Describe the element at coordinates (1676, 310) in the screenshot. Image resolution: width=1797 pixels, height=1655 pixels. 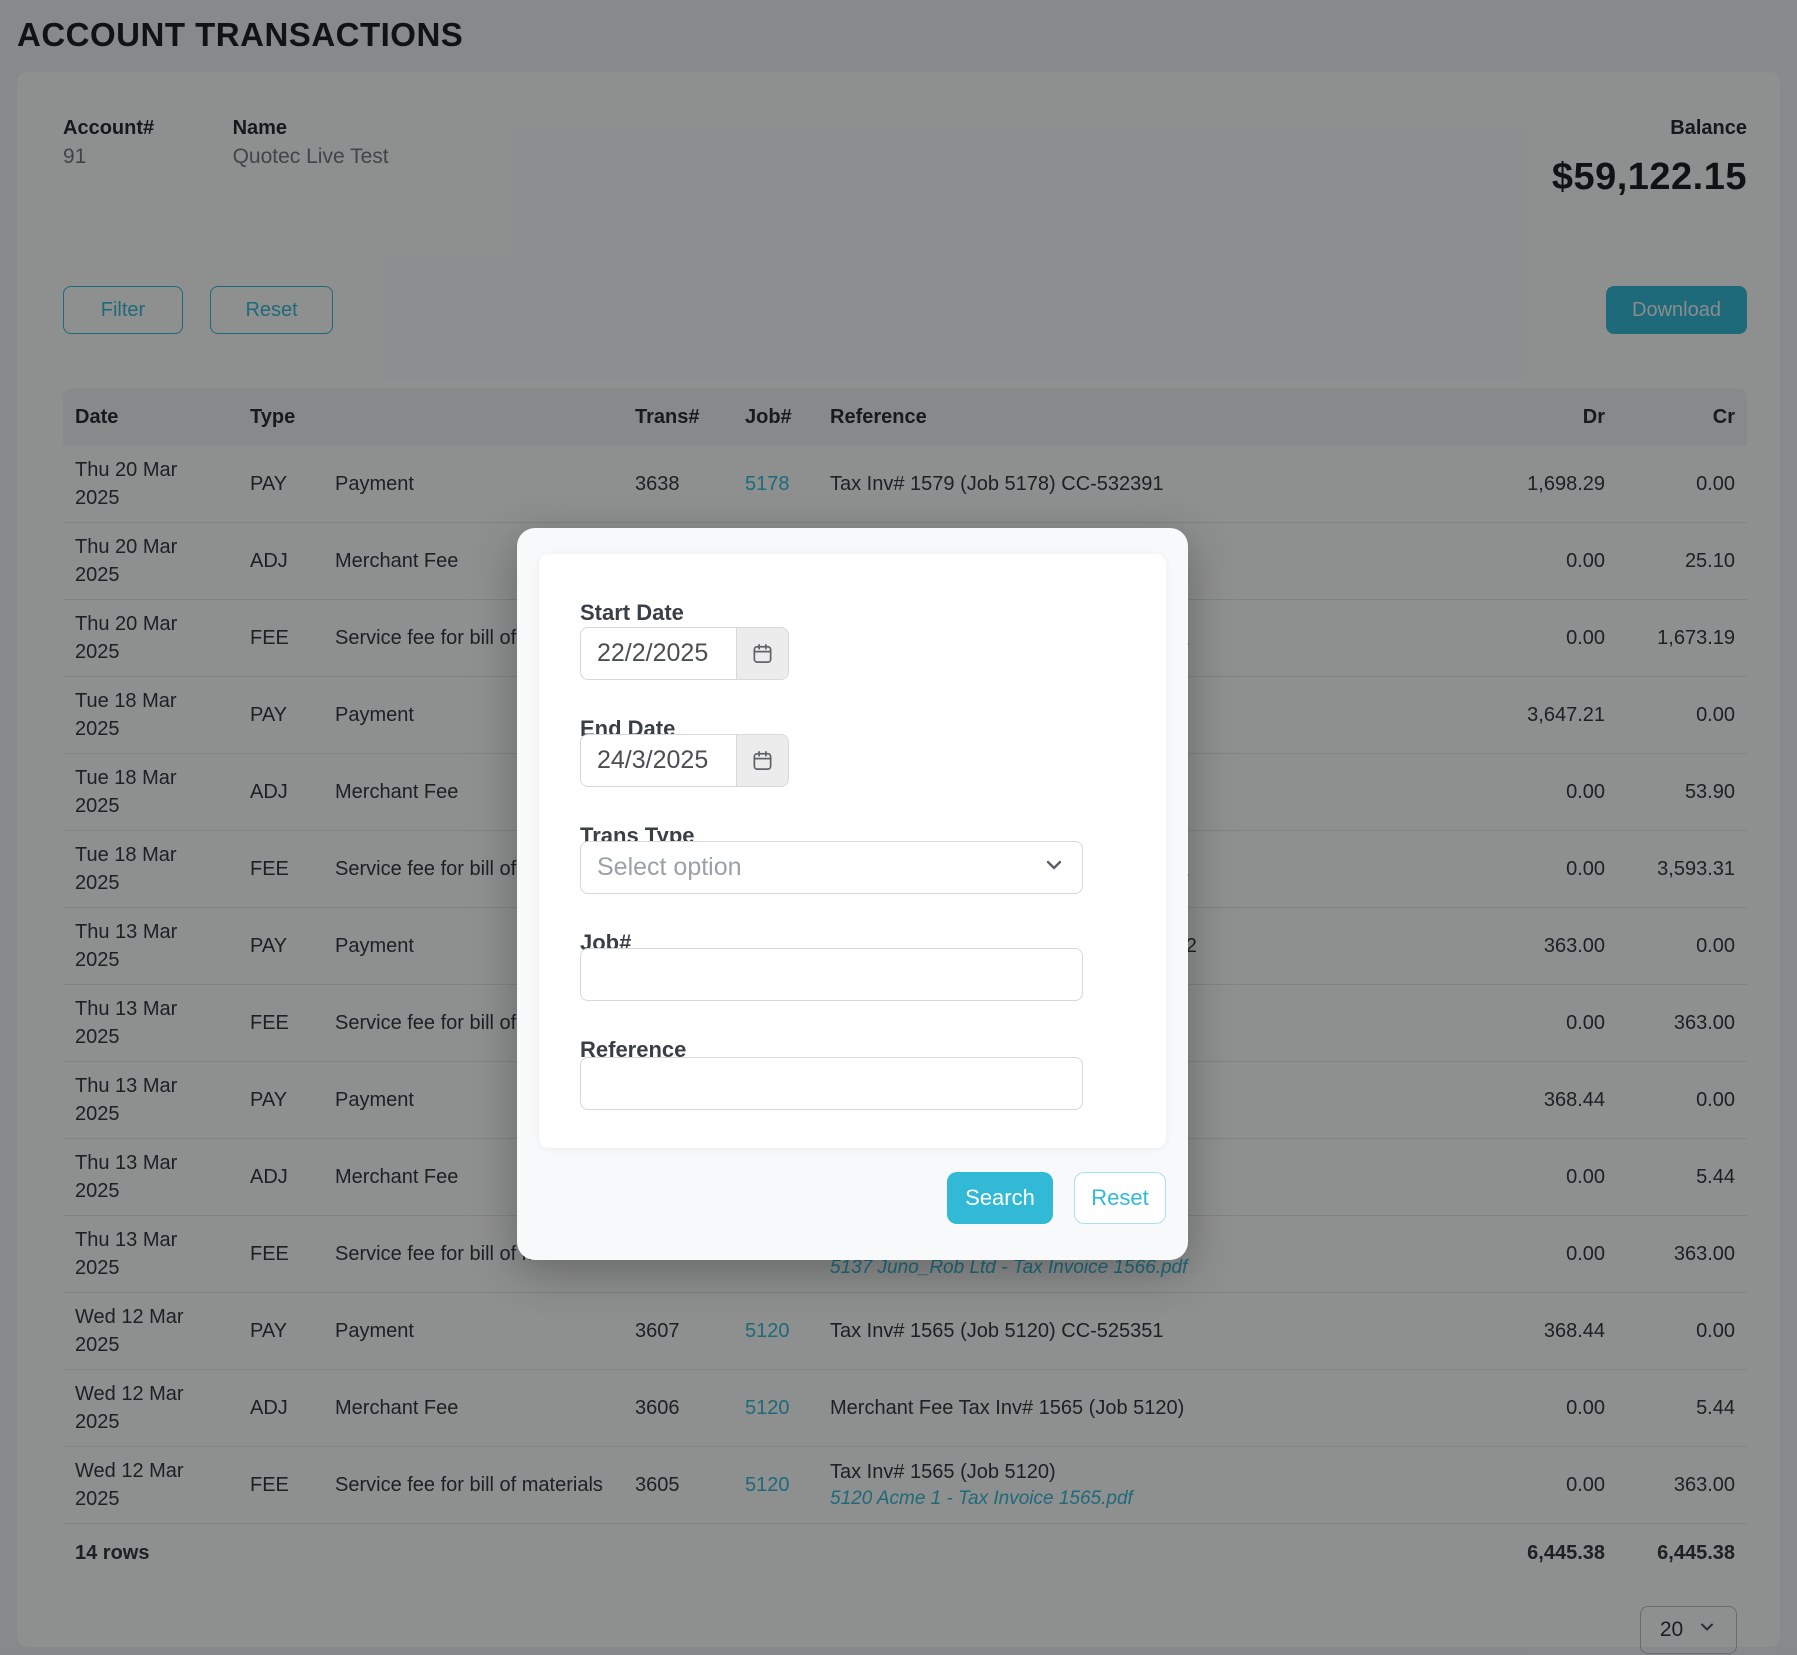
I see `download-button: Download` at that location.